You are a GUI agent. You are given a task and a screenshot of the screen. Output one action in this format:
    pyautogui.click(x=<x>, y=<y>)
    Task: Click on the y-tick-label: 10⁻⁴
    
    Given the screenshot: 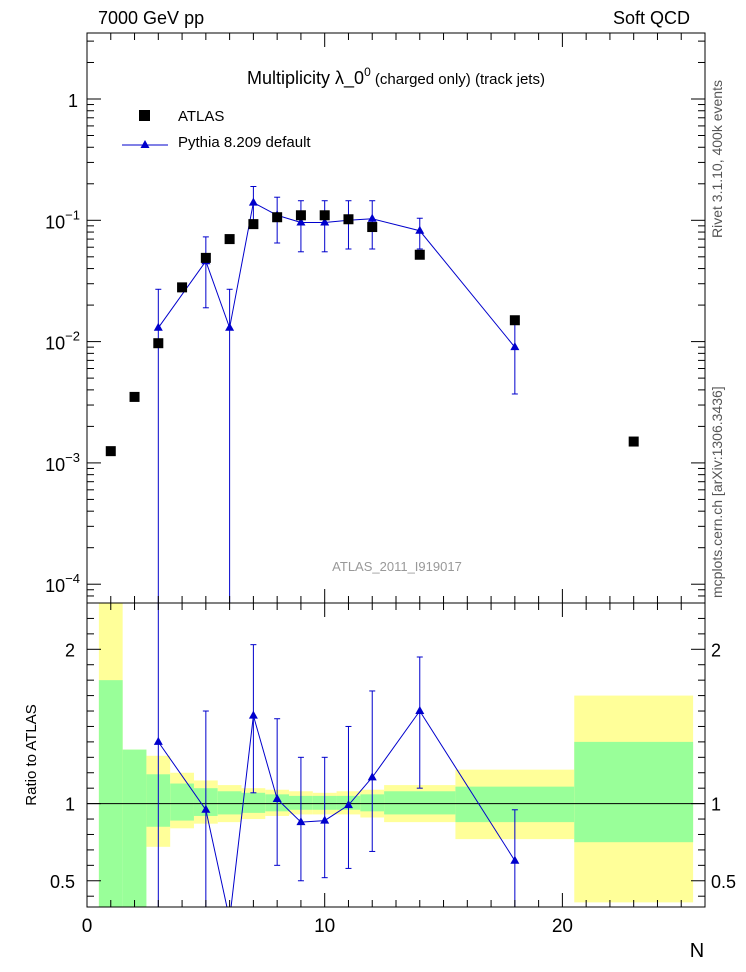 What is the action you would take?
    pyautogui.click(x=62, y=583)
    